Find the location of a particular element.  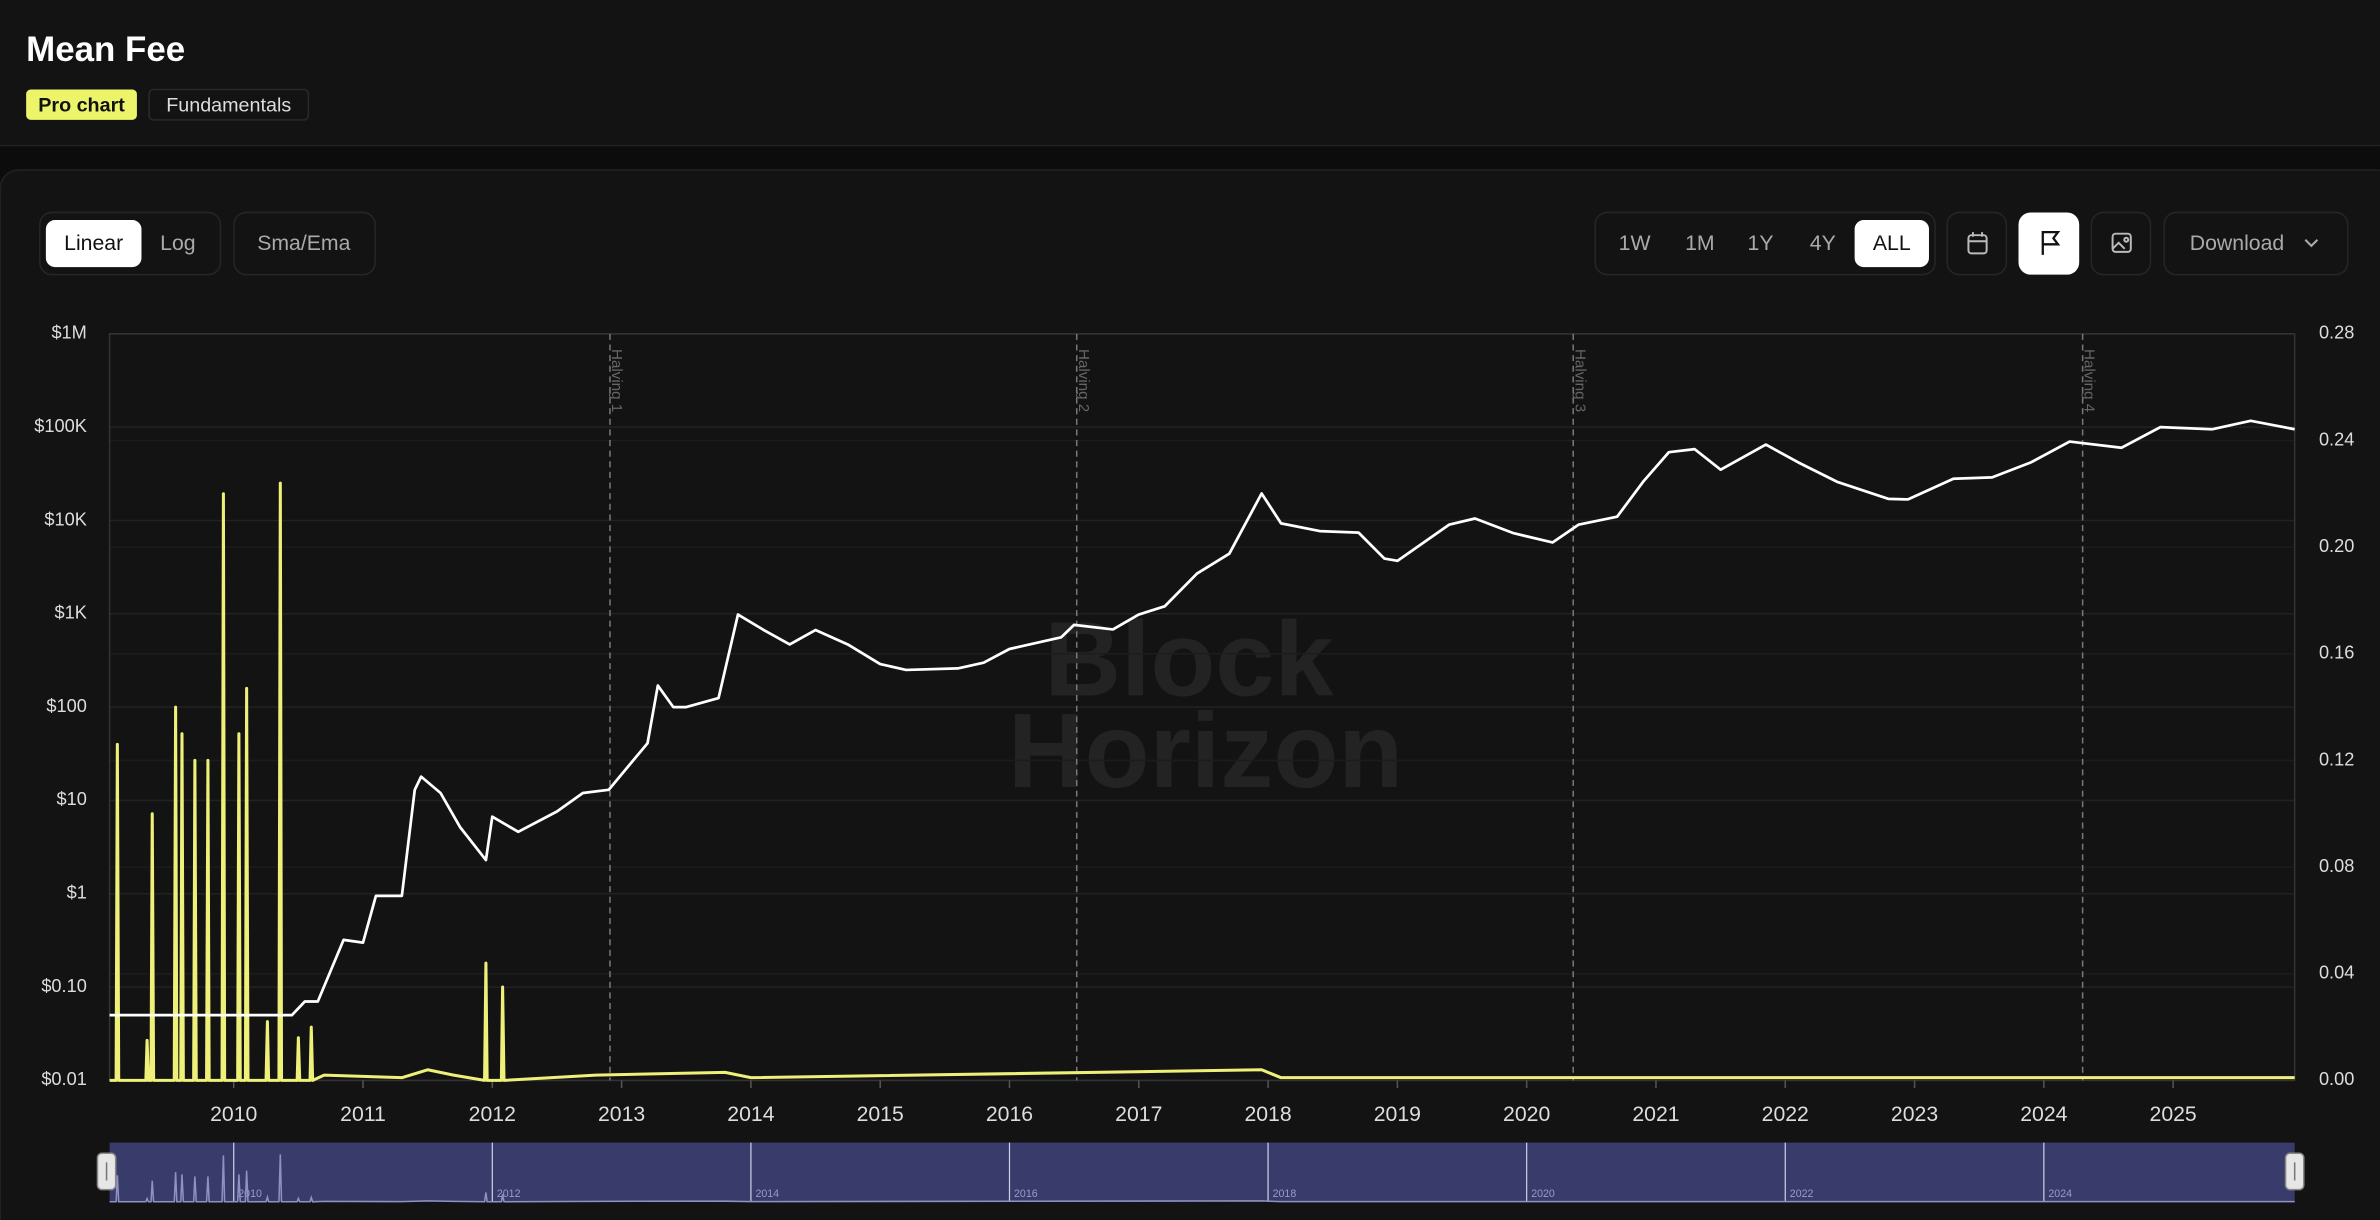

tab-label: Fundamentals is located at coordinates (228, 105).